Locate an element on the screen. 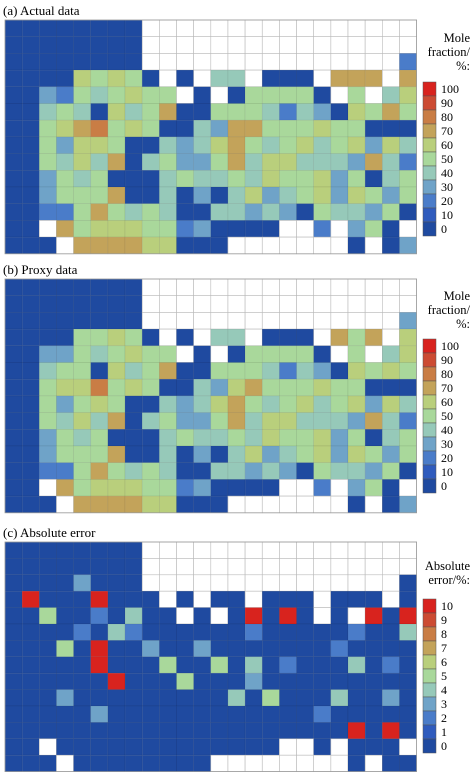 The image size is (474, 774). colorbar-tick-label: 40 is located at coordinates (447, 430).